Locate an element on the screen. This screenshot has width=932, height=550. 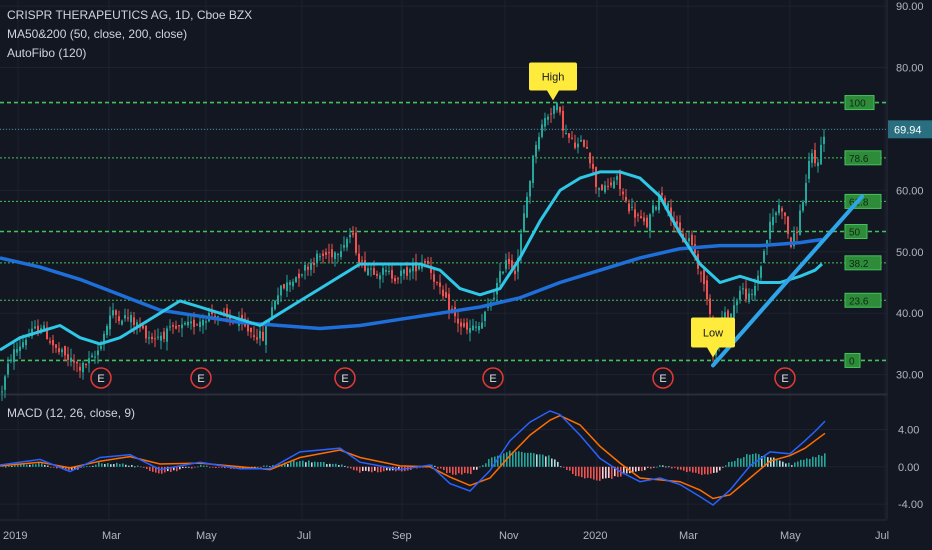
ma-legend: MA50&200 (50, close, 200, close) is located at coordinates (97, 34).